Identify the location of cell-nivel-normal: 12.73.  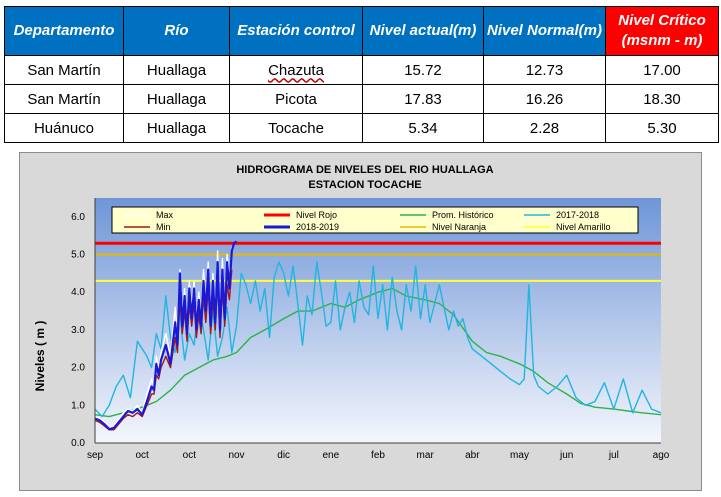
(544, 70).